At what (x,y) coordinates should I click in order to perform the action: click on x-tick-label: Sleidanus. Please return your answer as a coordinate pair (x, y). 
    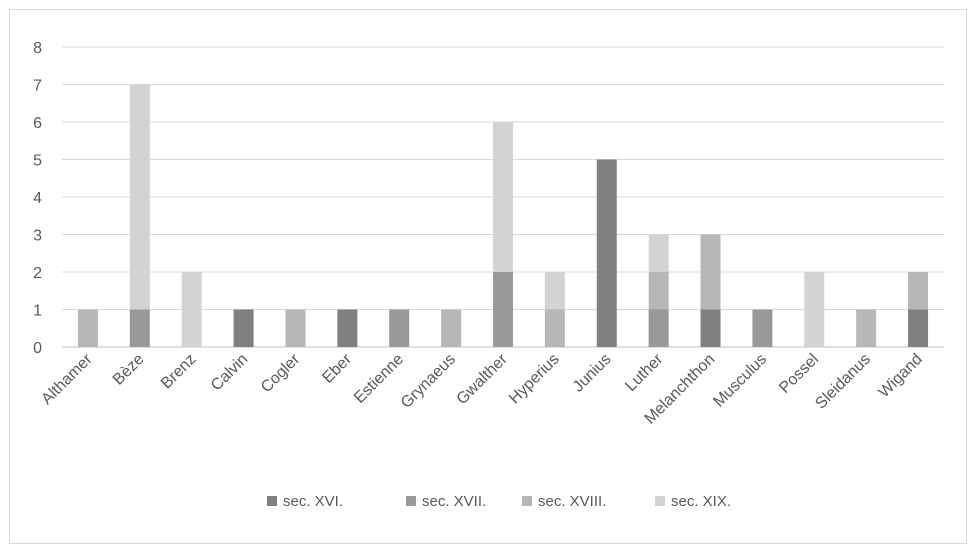
    Looking at the image, I should click on (843, 382).